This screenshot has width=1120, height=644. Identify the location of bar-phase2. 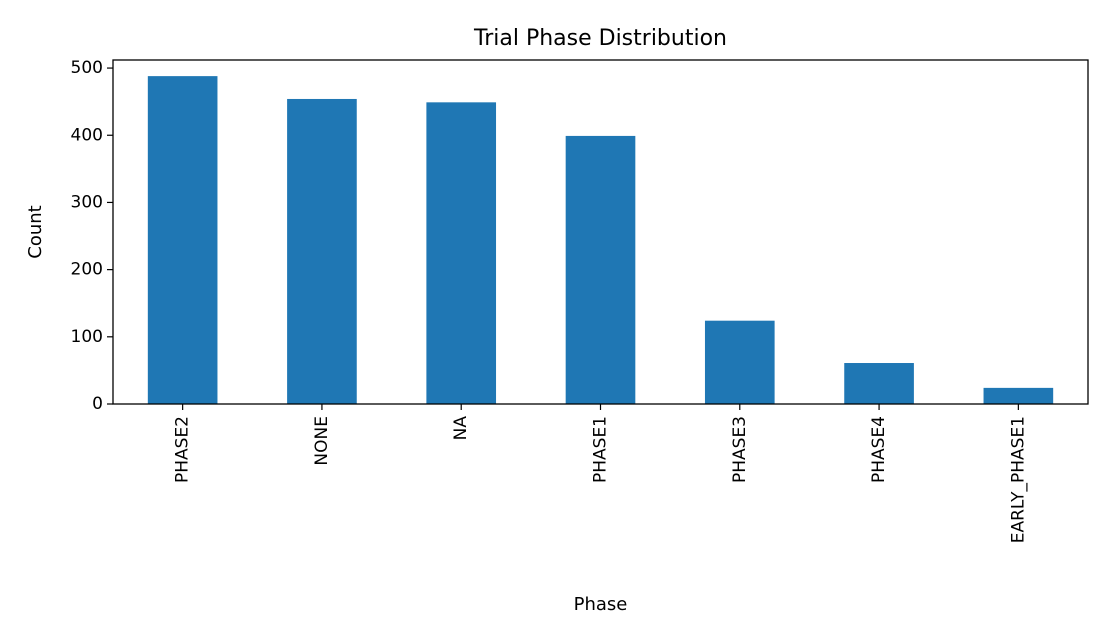
(182, 240).